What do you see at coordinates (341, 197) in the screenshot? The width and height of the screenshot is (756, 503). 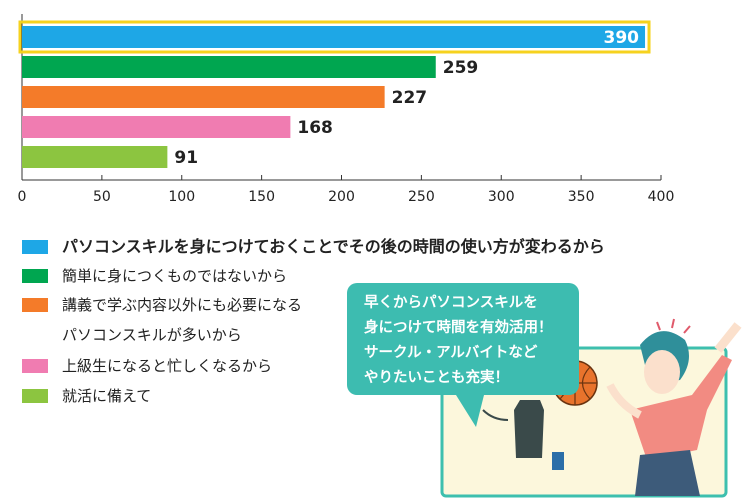 I see `x-tick-label: 200` at bounding box center [341, 197].